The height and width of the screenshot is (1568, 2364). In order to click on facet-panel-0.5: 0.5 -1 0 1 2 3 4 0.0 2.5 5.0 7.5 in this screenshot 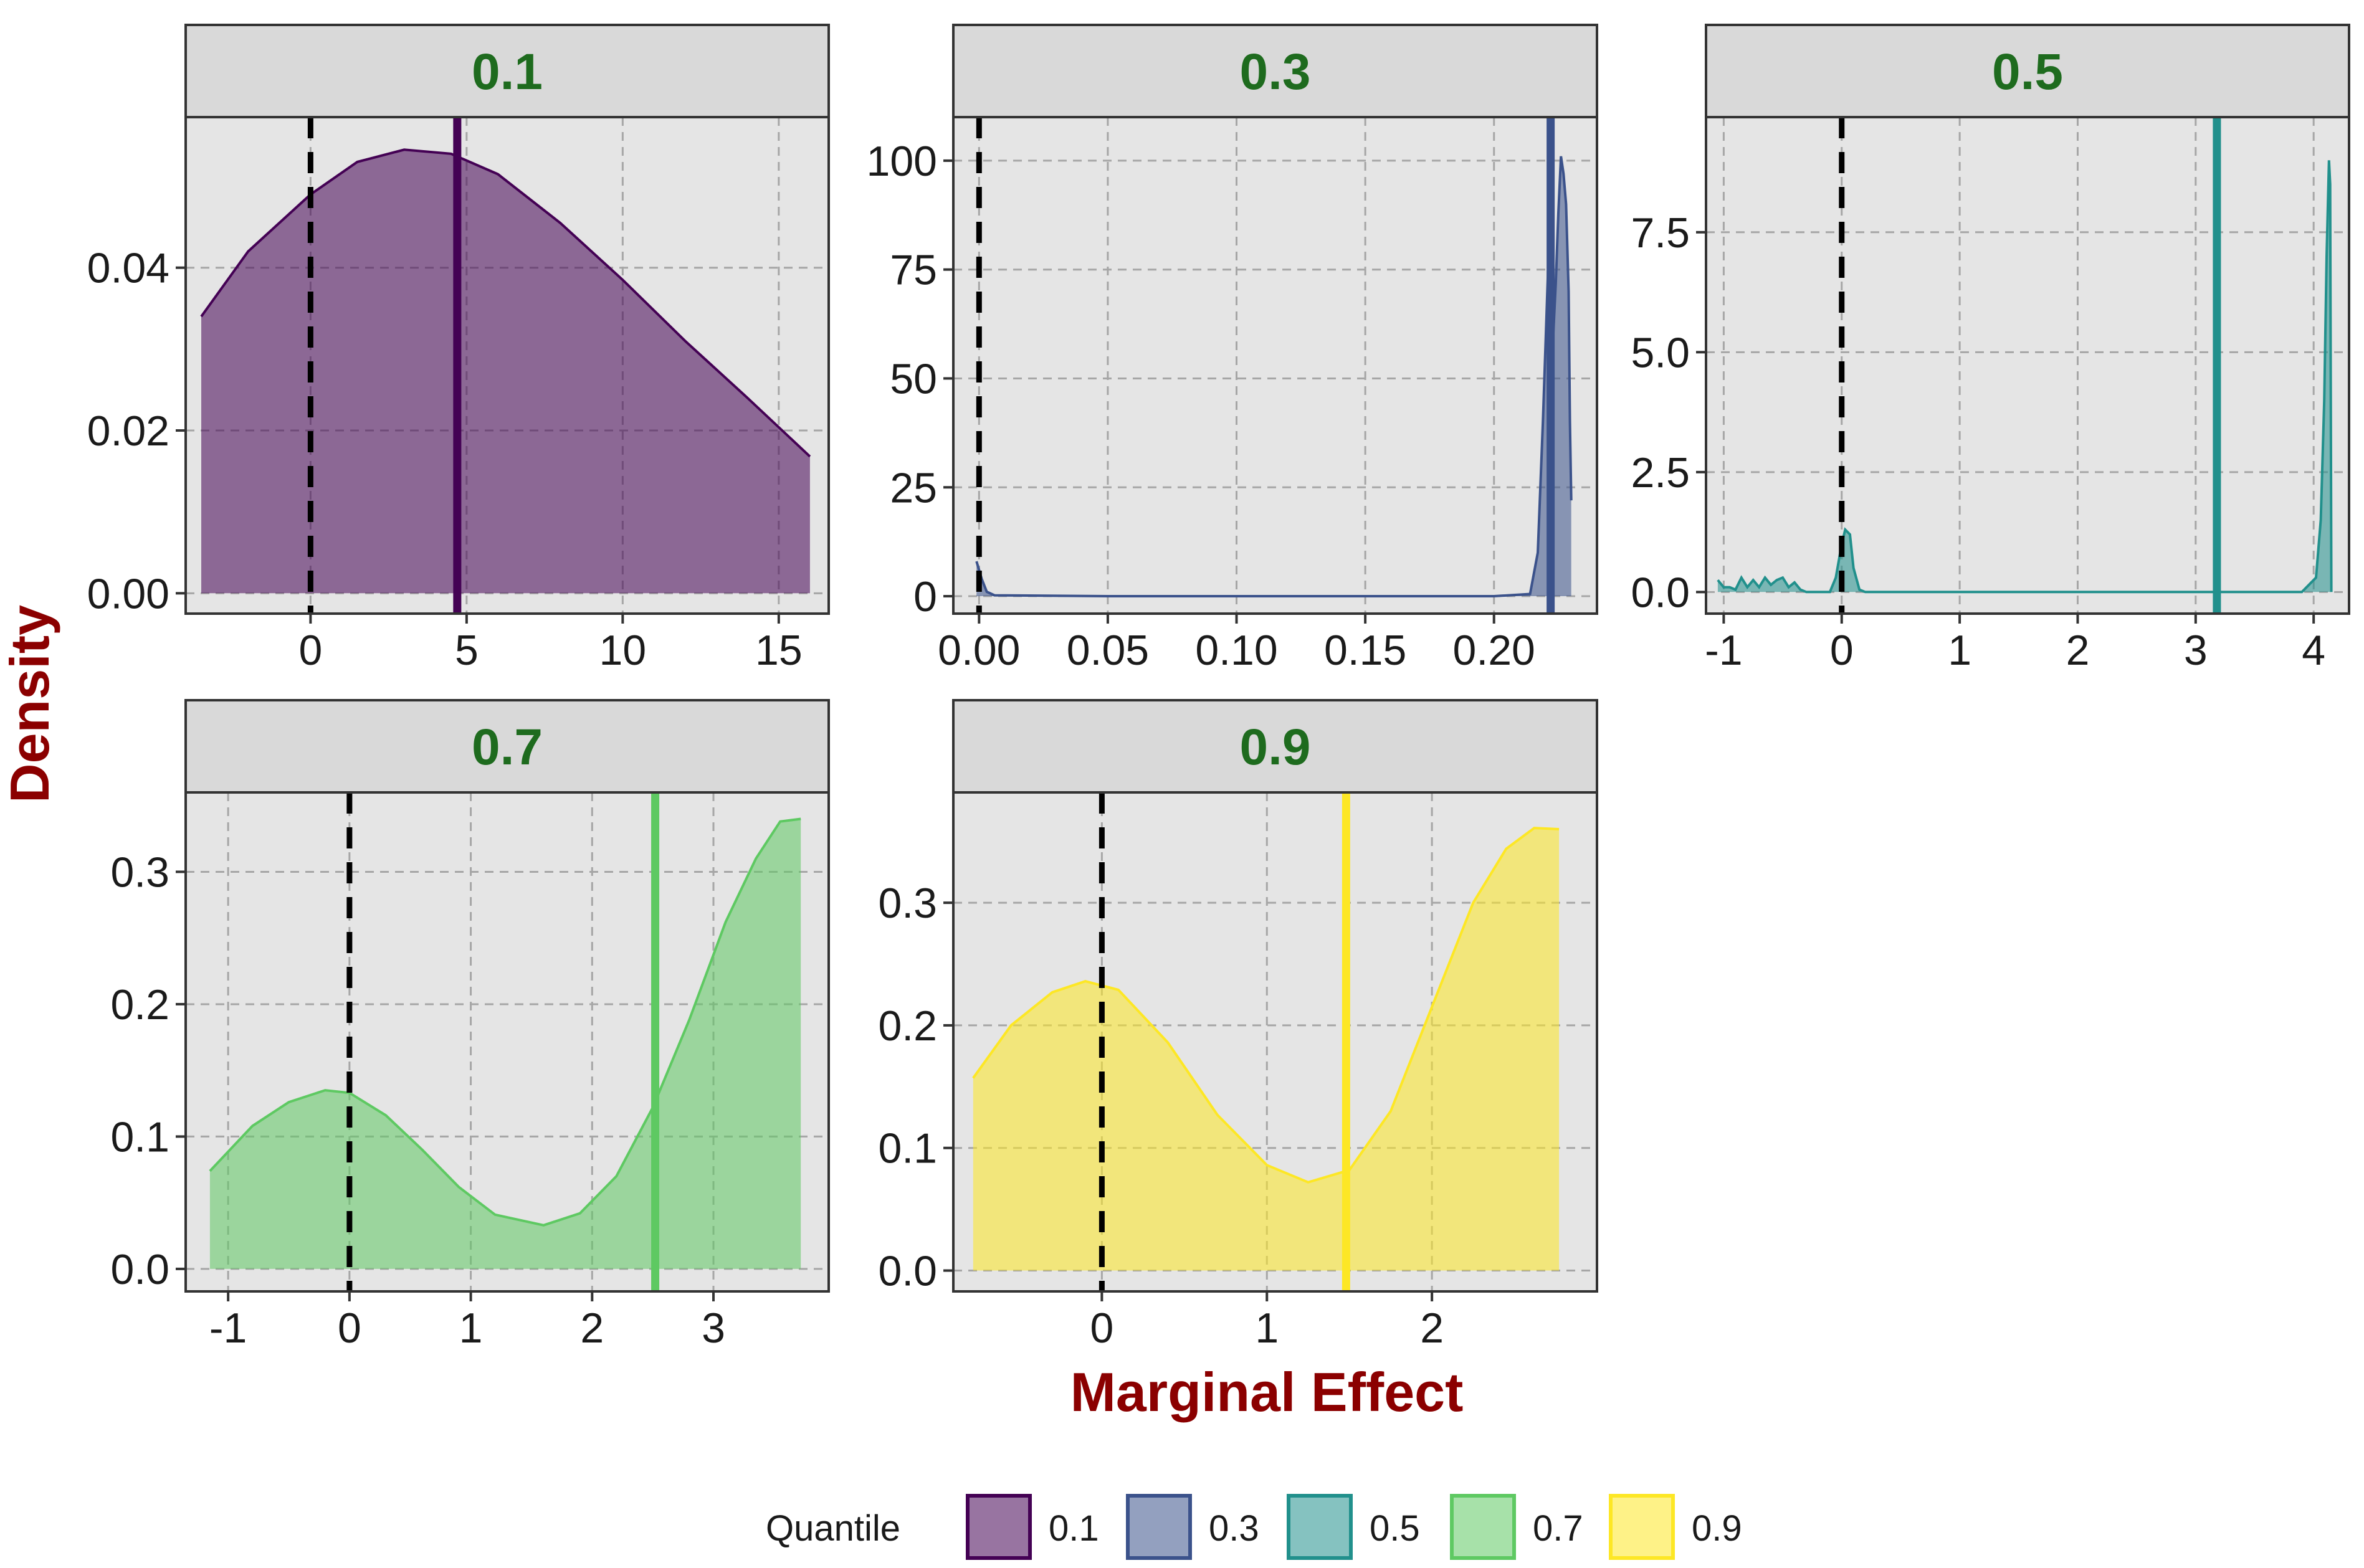, I will do `click(1990, 349)`.